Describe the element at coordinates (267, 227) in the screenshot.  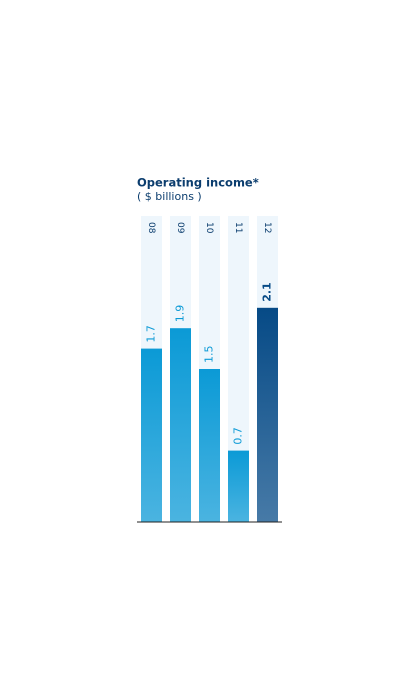
I see `x-tick-label: 12` at that location.